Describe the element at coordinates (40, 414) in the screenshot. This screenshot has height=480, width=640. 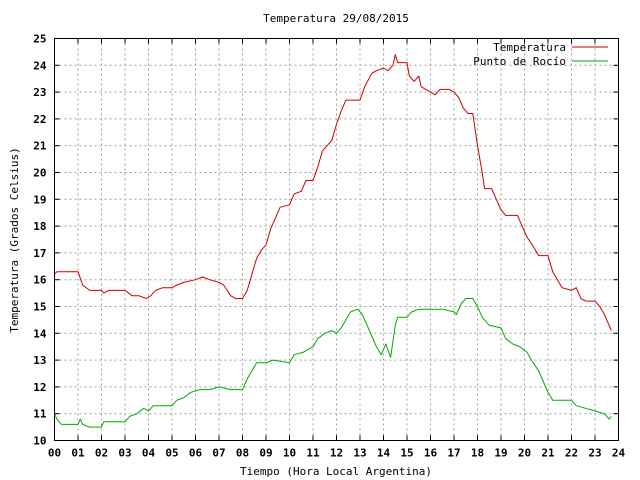
I see `y-tick-label: 11` at that location.